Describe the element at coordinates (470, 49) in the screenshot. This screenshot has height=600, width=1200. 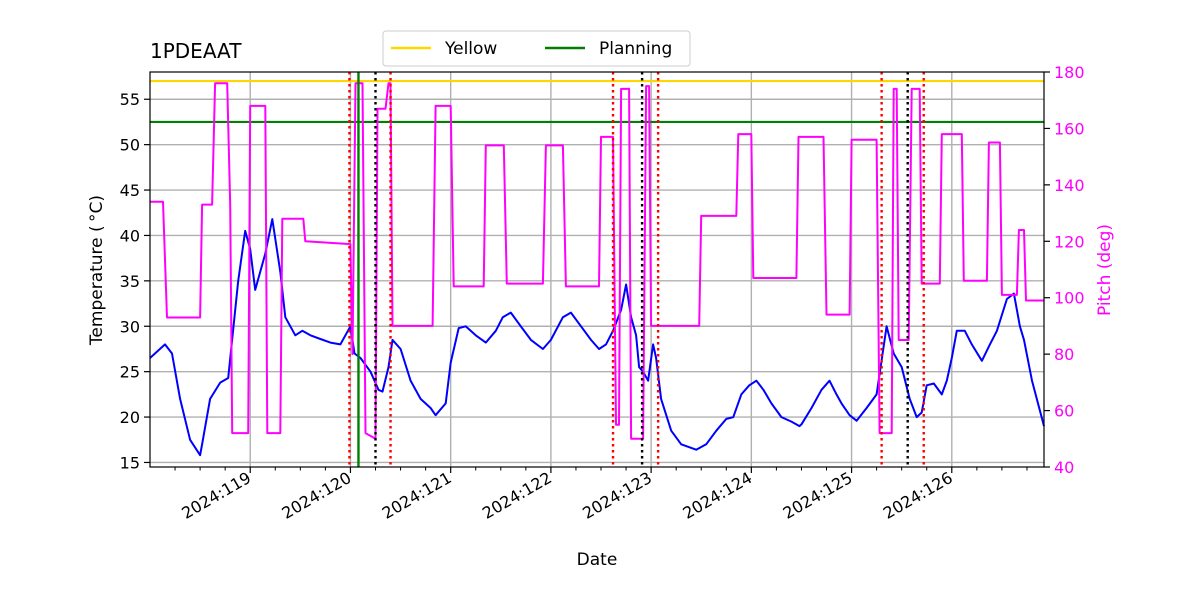
I see `legend-label-yellow: Yellow` at that location.